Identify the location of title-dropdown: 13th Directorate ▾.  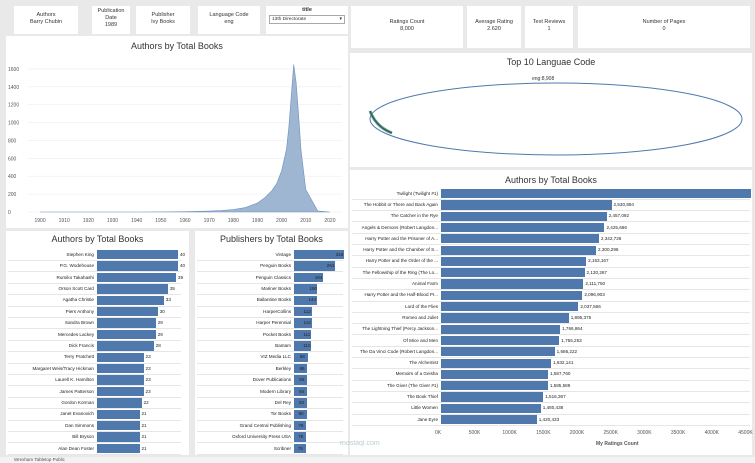
(307, 19).